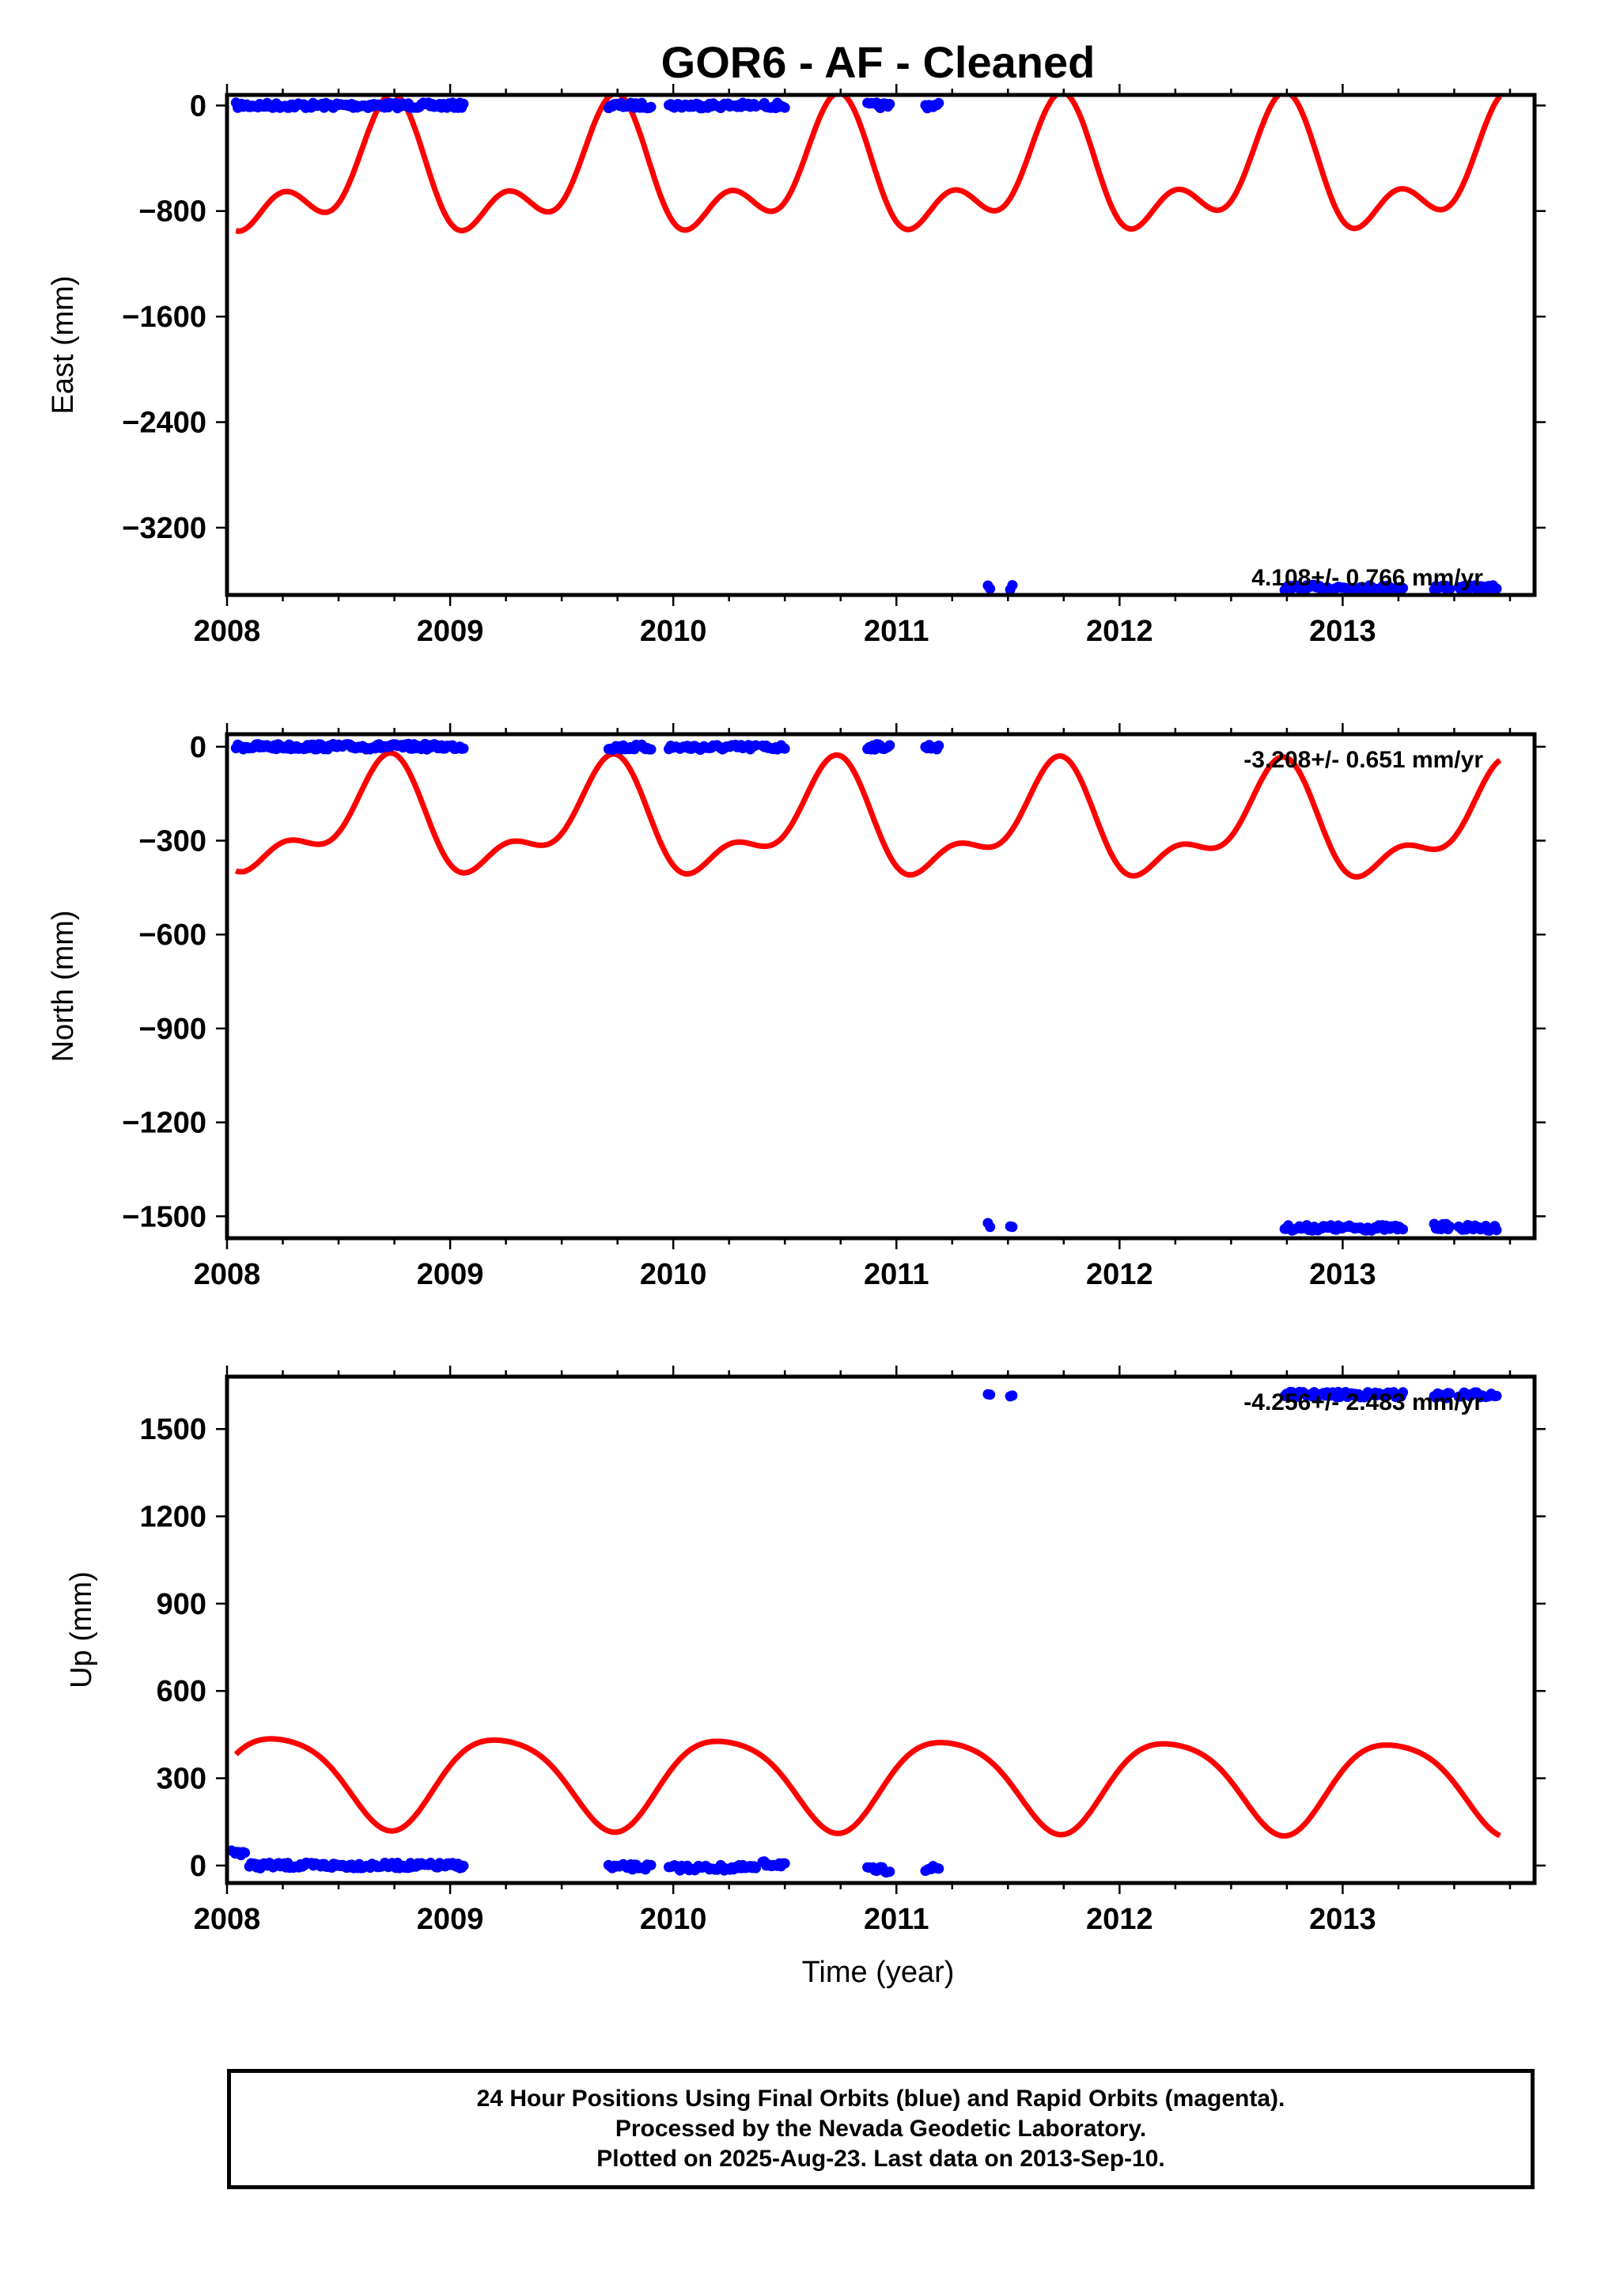 This screenshot has width=1601, height=2296. What do you see at coordinates (64, 344) in the screenshot?
I see `y-axis-title: East (mm)` at bounding box center [64, 344].